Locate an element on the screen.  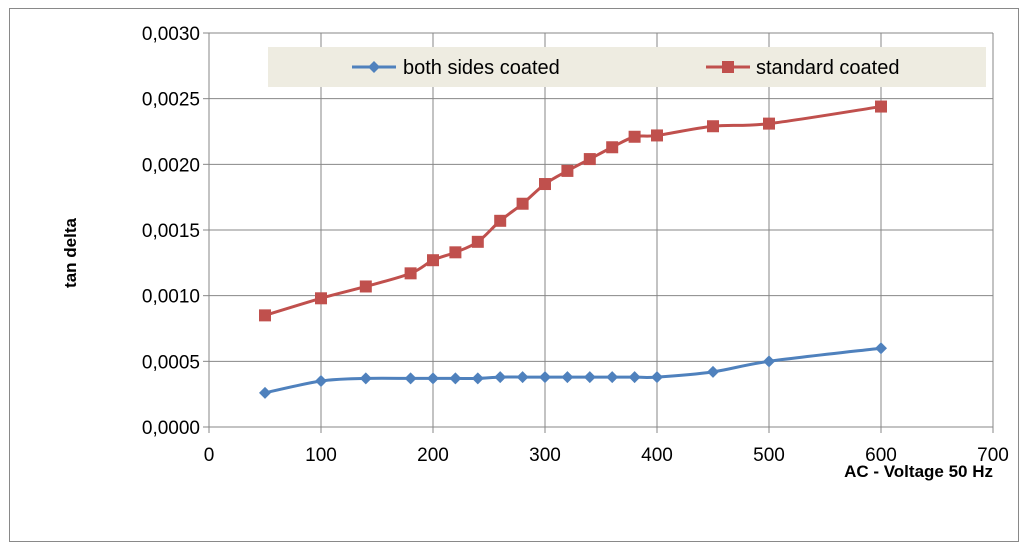
x-tick-label: 100 is located at coordinates (321, 455).